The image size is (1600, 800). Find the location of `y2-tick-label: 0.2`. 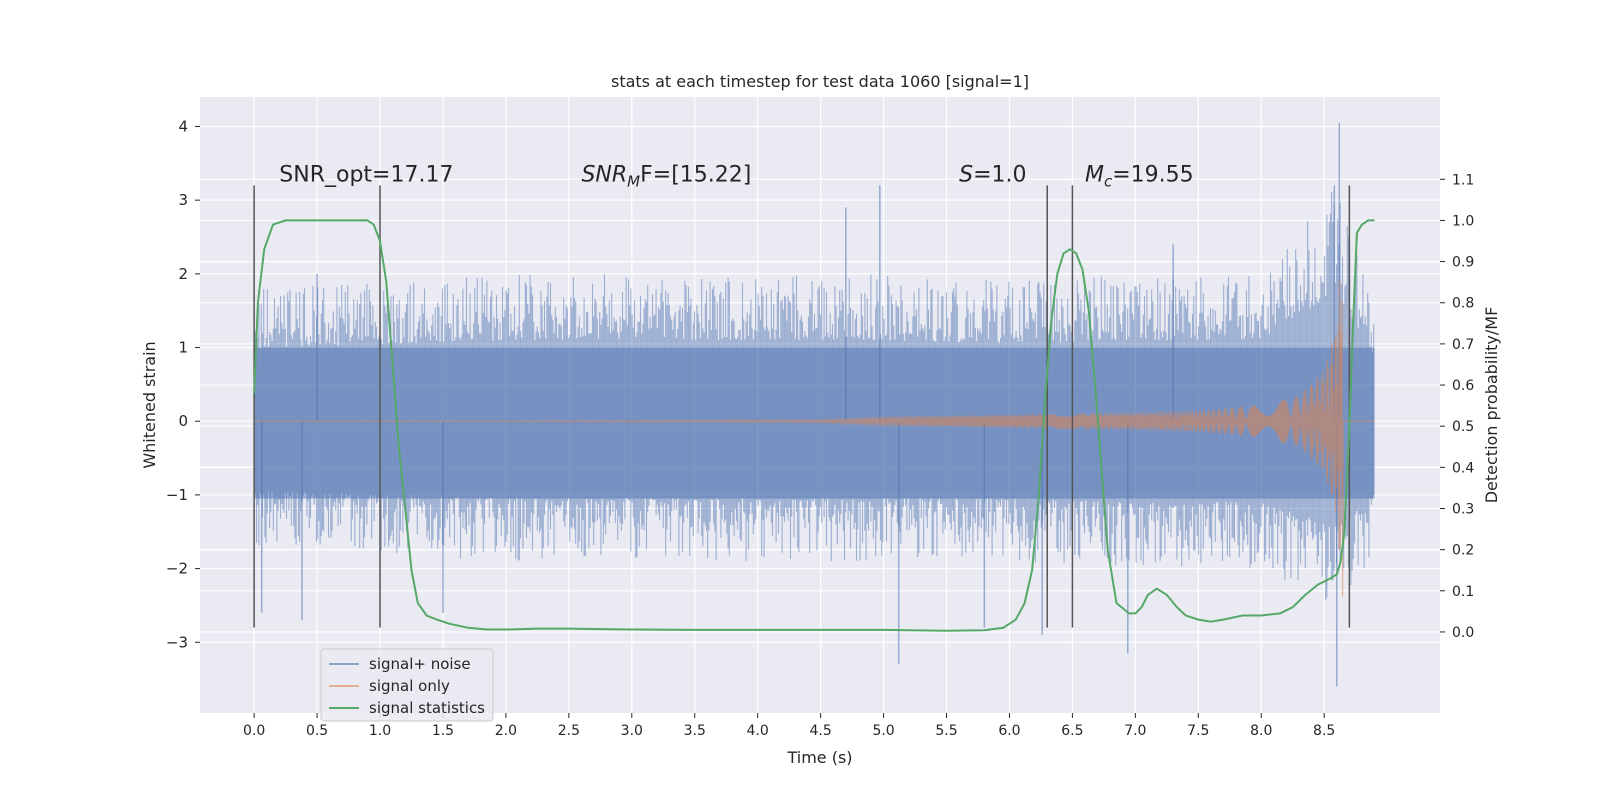

y2-tick-label: 0.2 is located at coordinates (1463, 551).